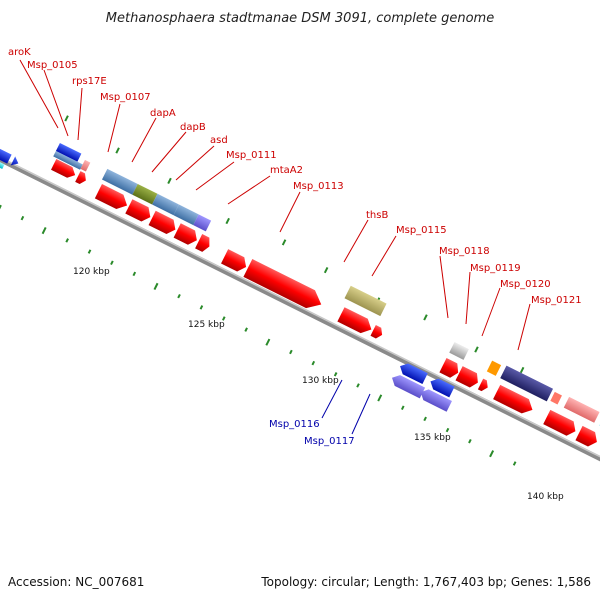 This screenshot has height=600, width=600. I want to click on left-edge-features, so click(9, 158).